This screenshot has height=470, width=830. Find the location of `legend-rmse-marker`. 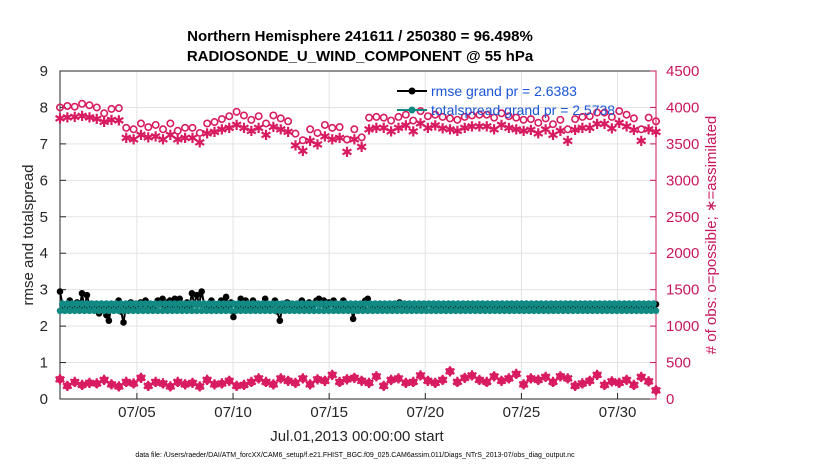

legend-rmse-marker is located at coordinates (412, 91).